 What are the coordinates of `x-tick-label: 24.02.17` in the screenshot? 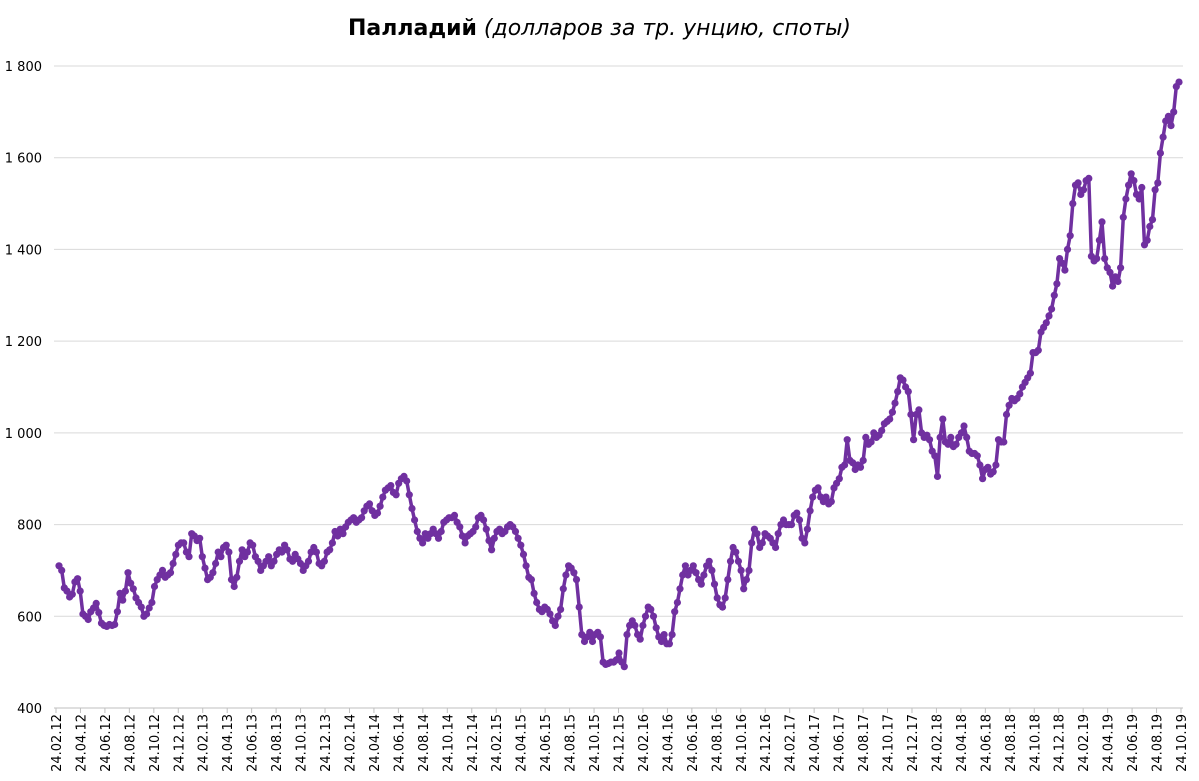 It's located at (791, 743).